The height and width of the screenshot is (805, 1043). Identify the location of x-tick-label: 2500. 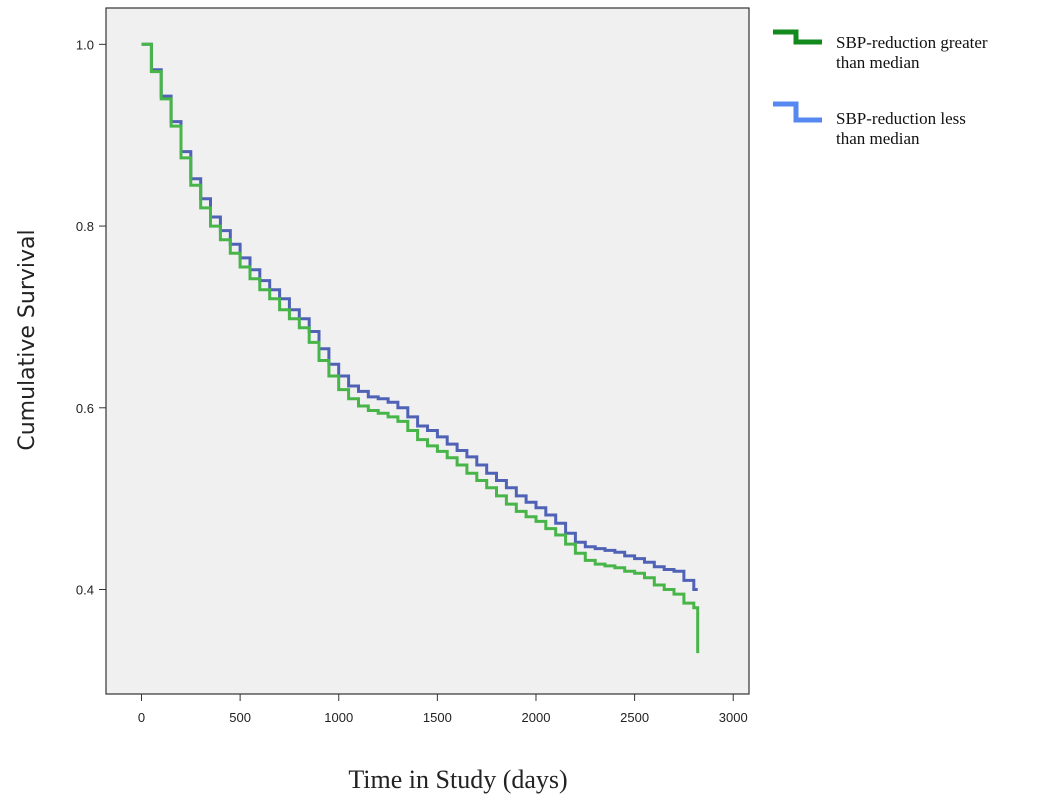
(634, 717).